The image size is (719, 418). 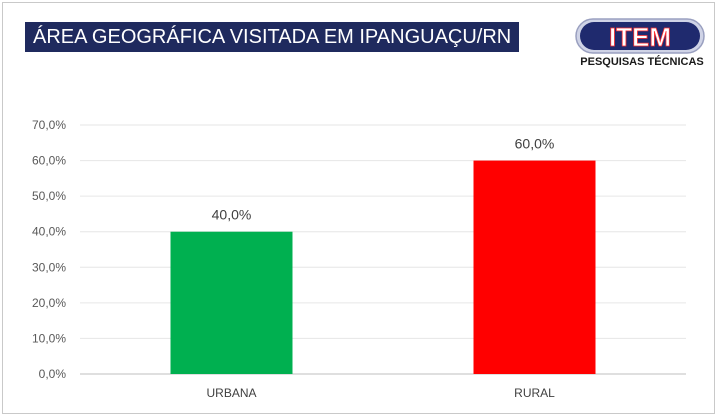 I want to click on data-label-rural: 60,0%, so click(x=535, y=144).